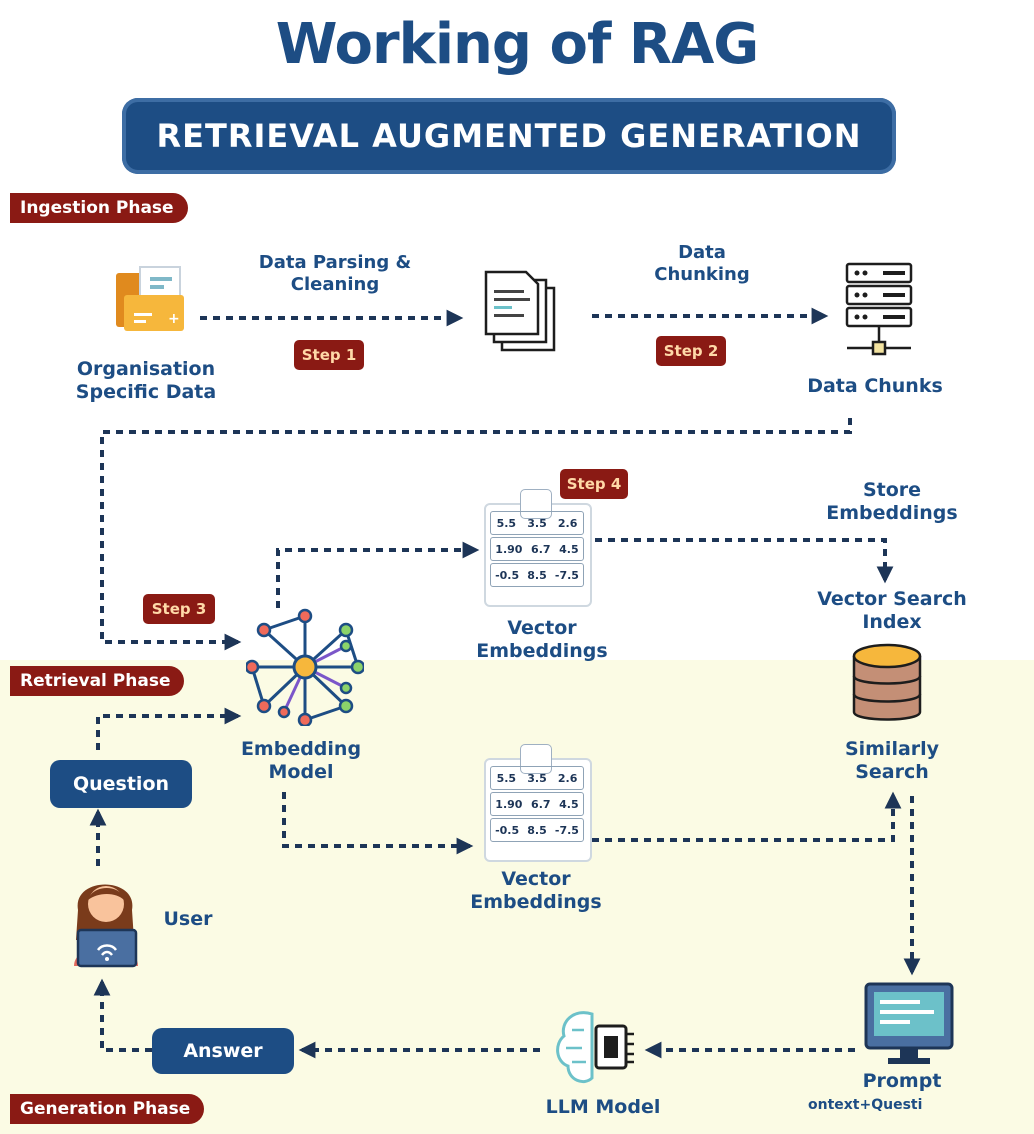 The width and height of the screenshot is (1034, 1134). What do you see at coordinates (744, 561) in the screenshot?
I see `arrow-vector-to-index` at bounding box center [744, 561].